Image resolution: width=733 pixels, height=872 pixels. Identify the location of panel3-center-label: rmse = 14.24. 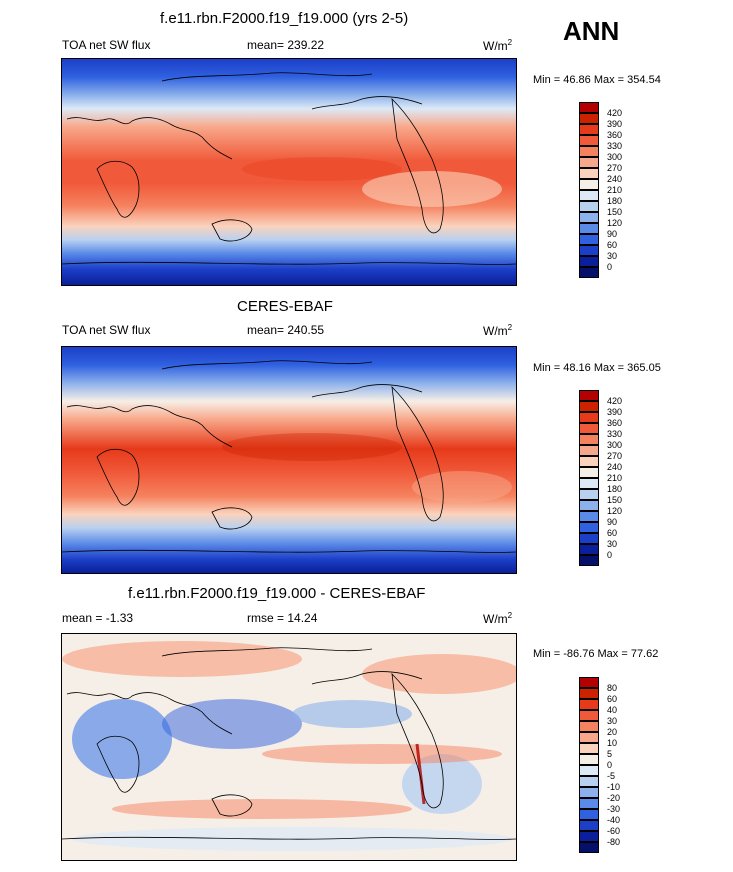
(282, 618).